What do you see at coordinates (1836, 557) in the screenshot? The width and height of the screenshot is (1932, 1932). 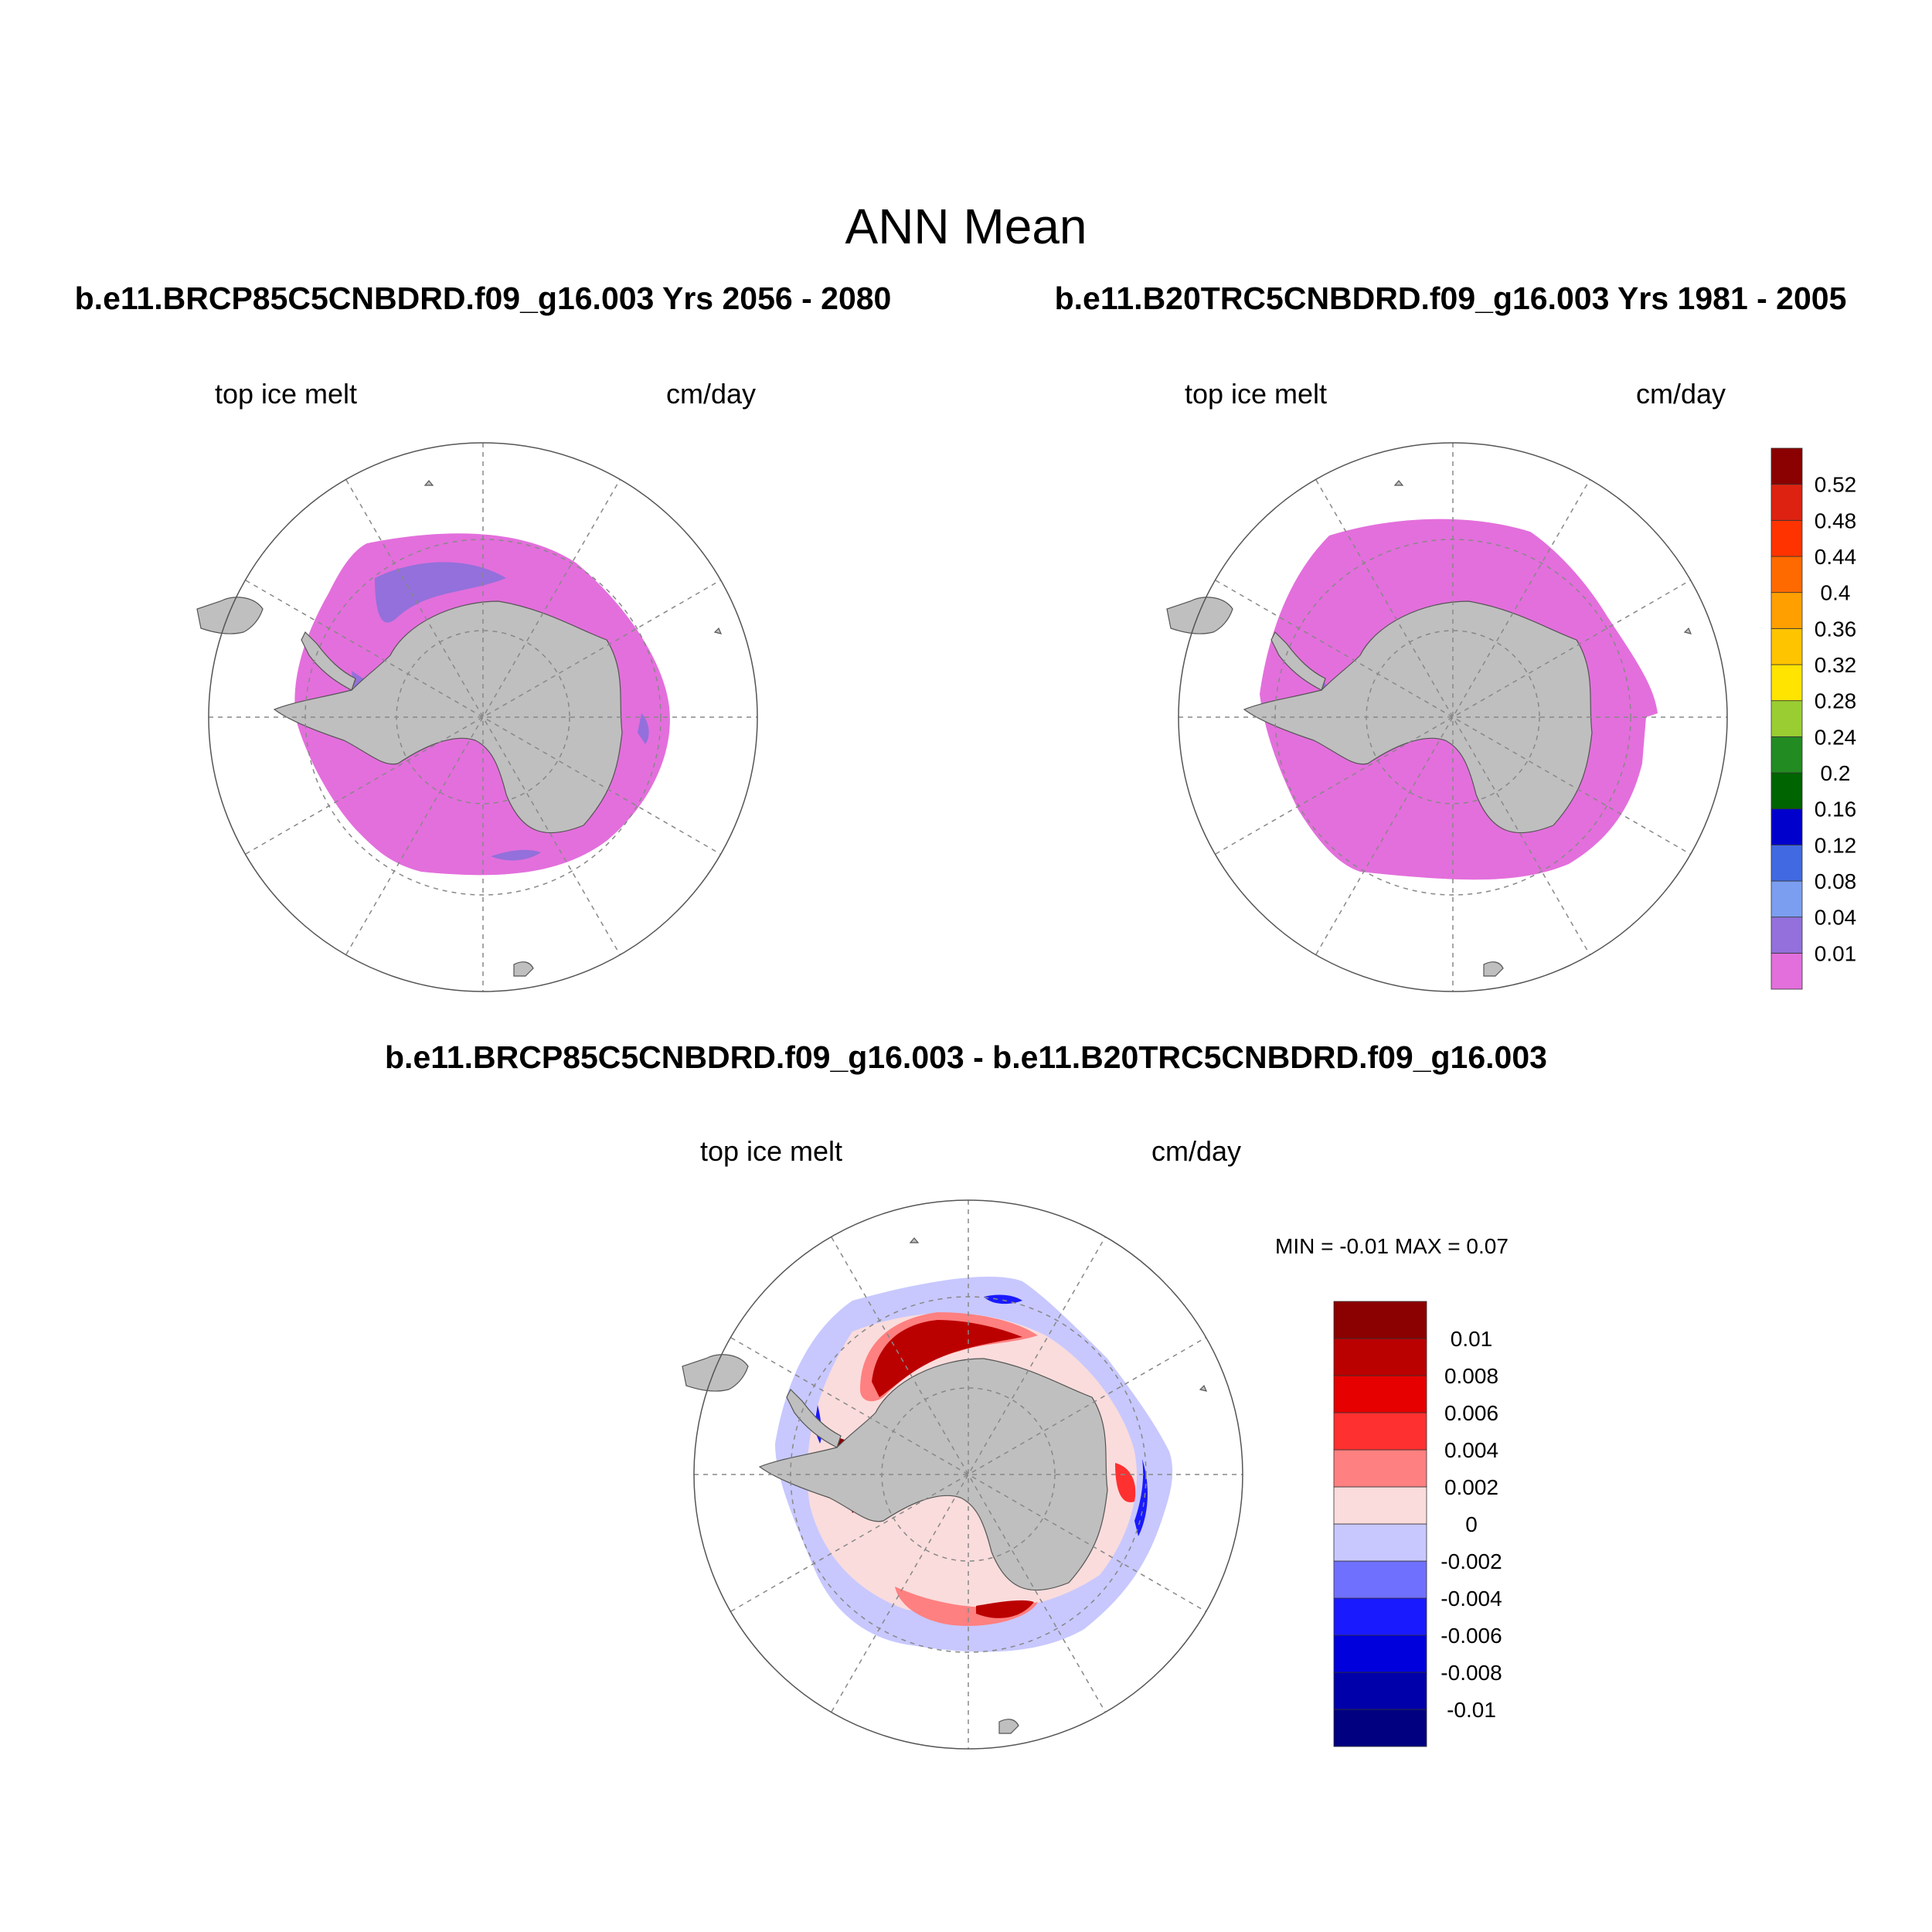 I see `colorbar-top-tick-label: 0.44` at bounding box center [1836, 557].